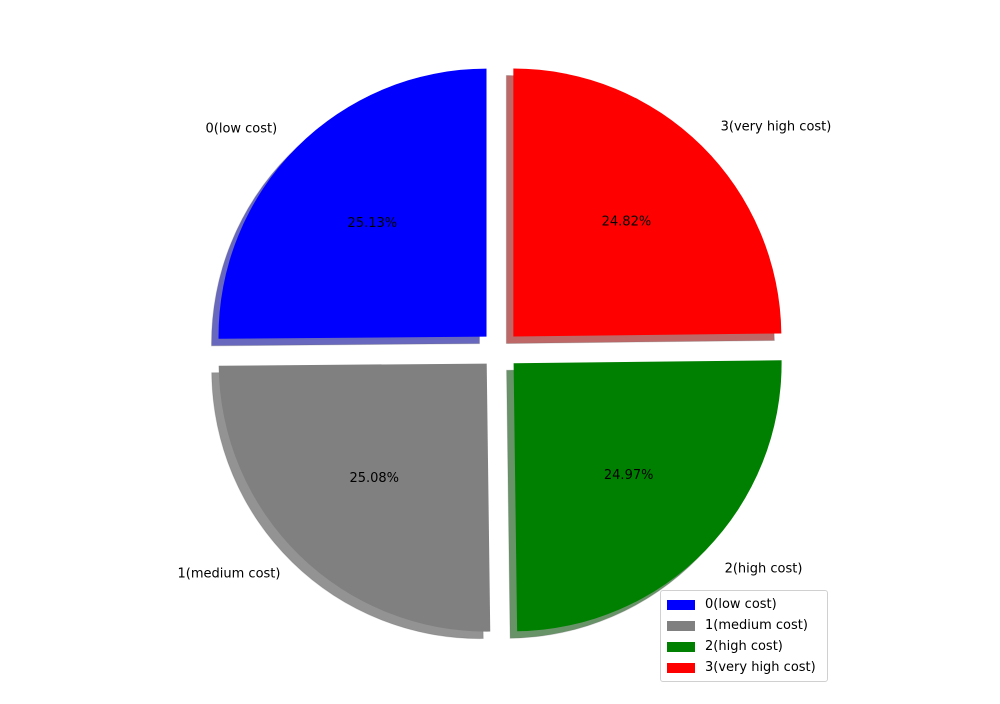 The width and height of the screenshot is (1000, 704). What do you see at coordinates (647, 202) in the screenshot?
I see `pie-slice-very-high-cost` at bounding box center [647, 202].